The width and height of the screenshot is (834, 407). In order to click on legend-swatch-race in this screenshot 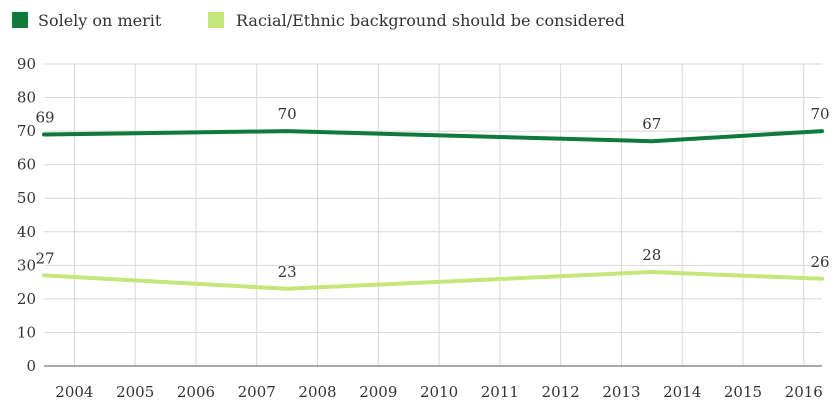, I will do `click(216, 20)`.